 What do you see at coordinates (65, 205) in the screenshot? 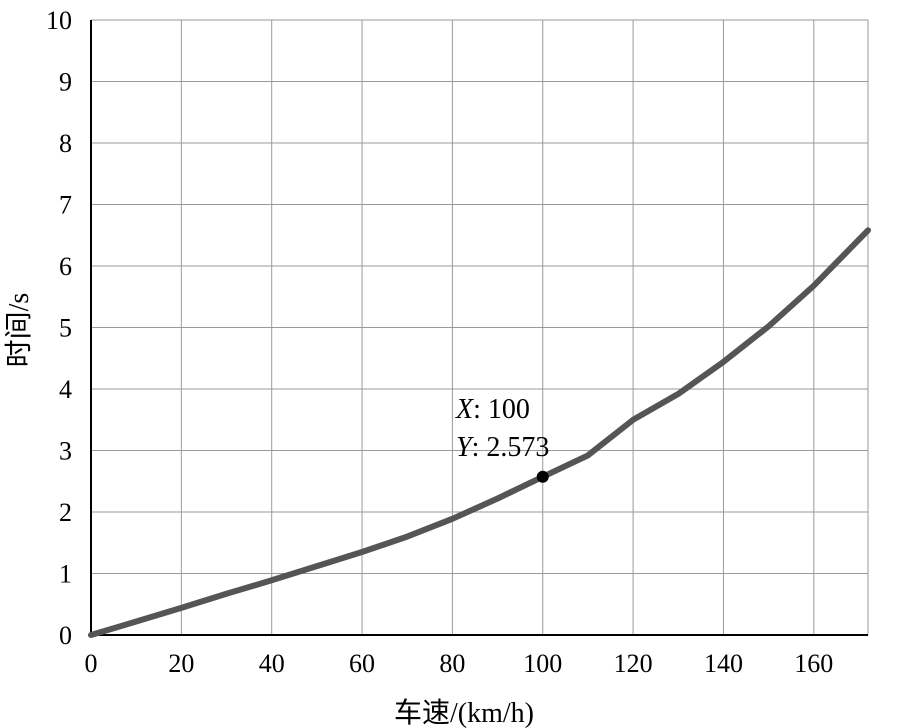
I see `y-tick-label: 7` at bounding box center [65, 205].